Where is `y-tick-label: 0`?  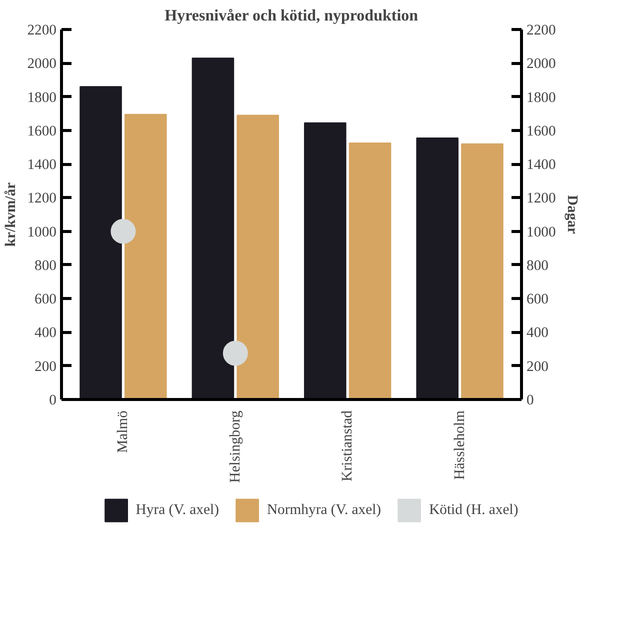 y-tick-label: 0 is located at coordinates (52, 400).